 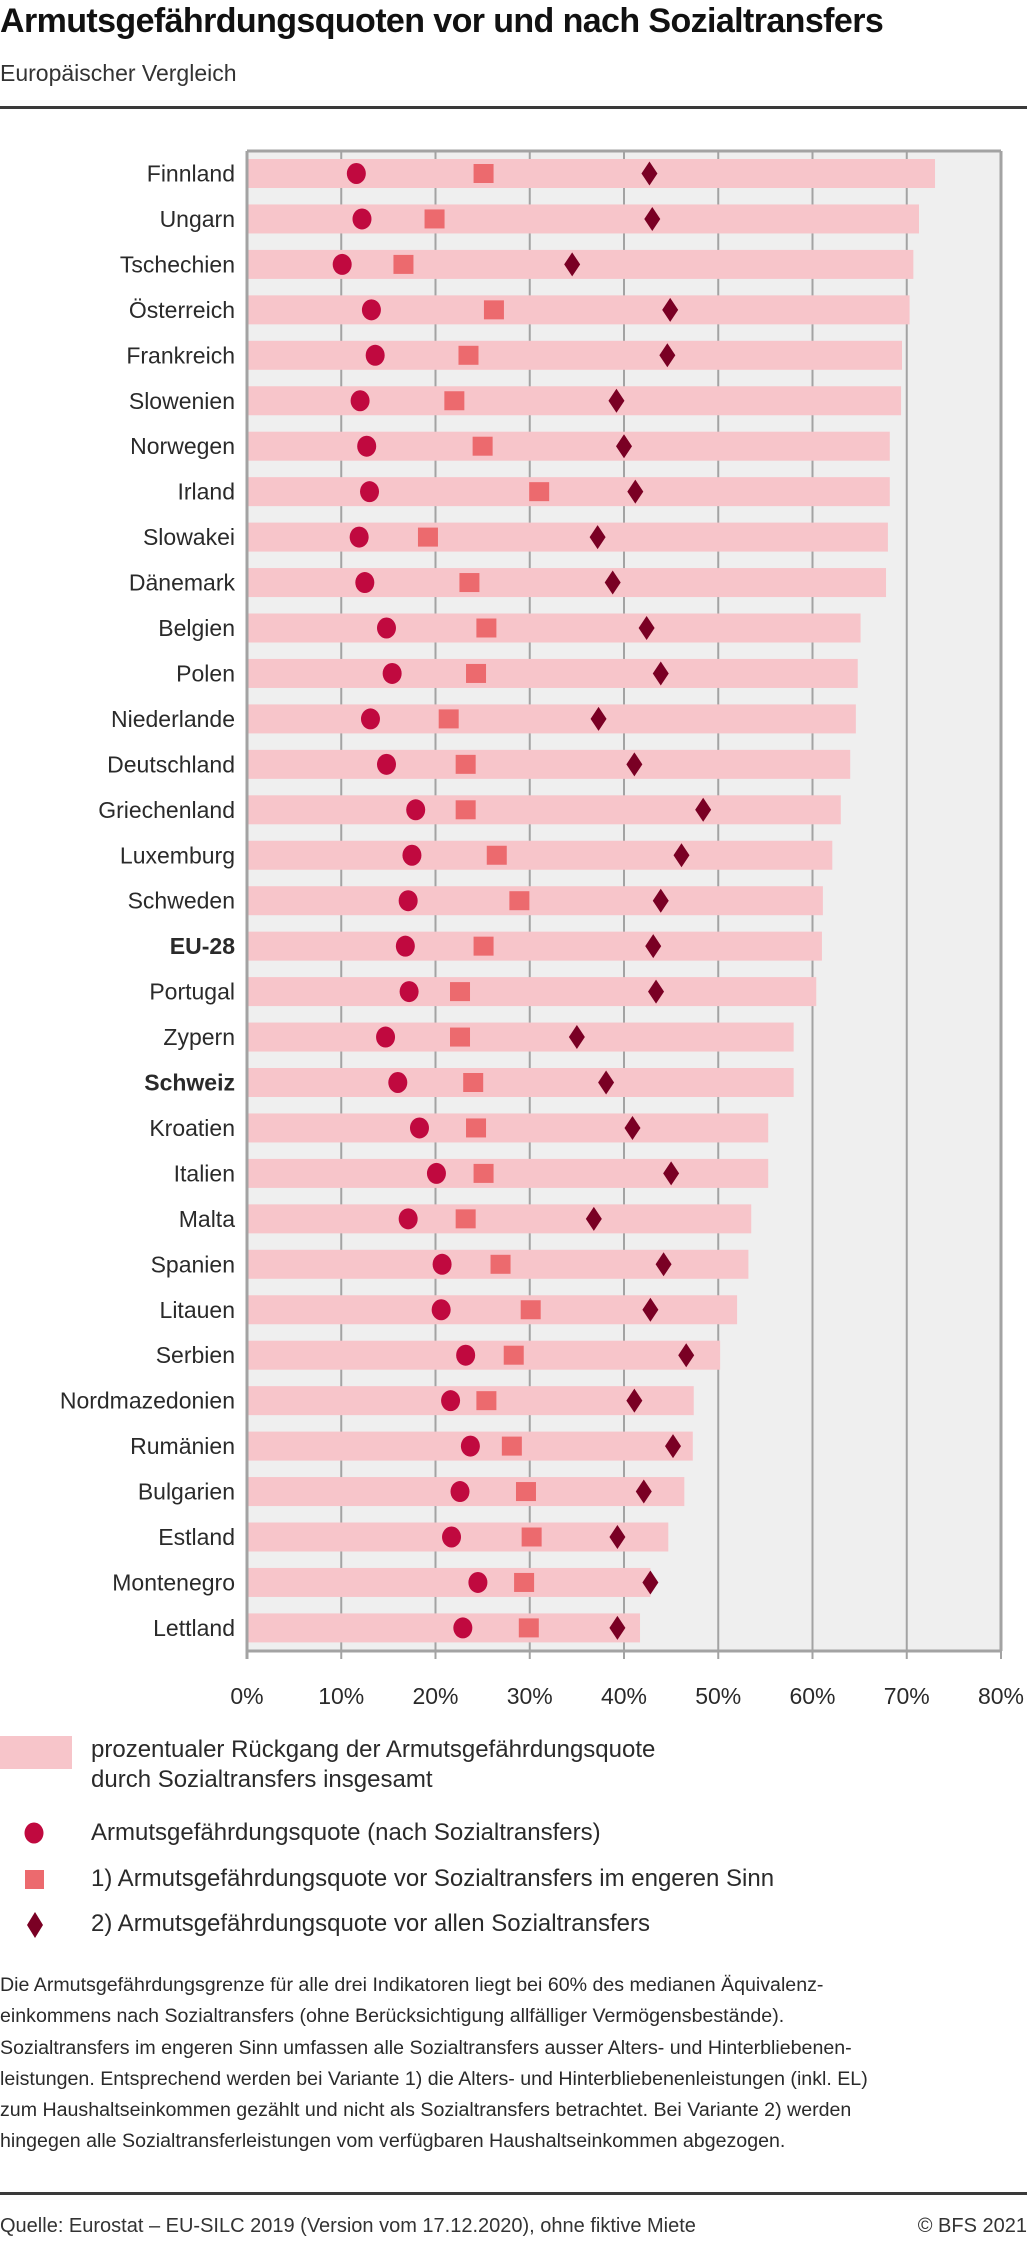 What do you see at coordinates (907, 1696) in the screenshot?
I see `x-tick-label: 70%` at bounding box center [907, 1696].